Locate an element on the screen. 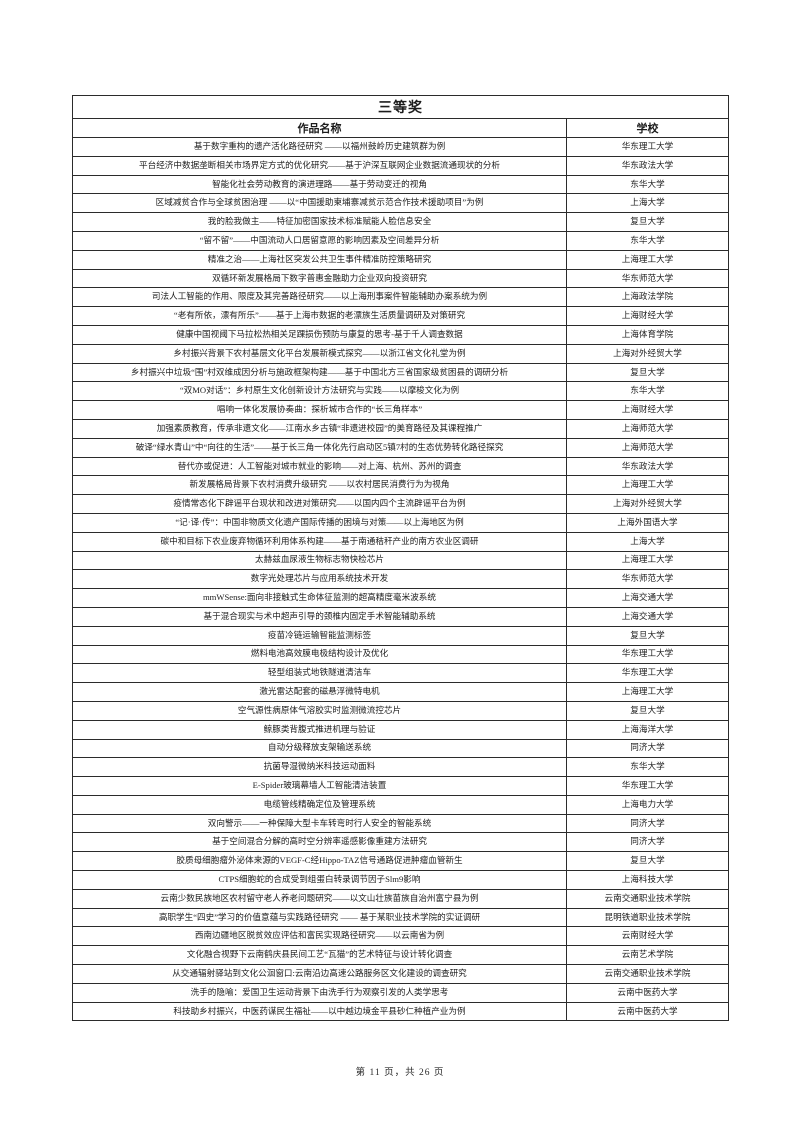 This screenshot has width=800, height=1131. school-cell: 华东政法大学 is located at coordinates (647, 466).